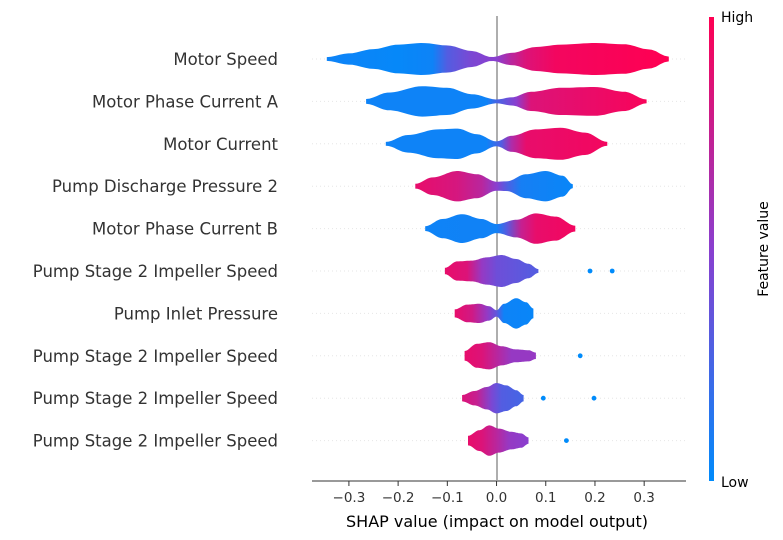  What do you see at coordinates (545, 498) in the screenshot?
I see `x-tick-label: 0.1` at bounding box center [545, 498].